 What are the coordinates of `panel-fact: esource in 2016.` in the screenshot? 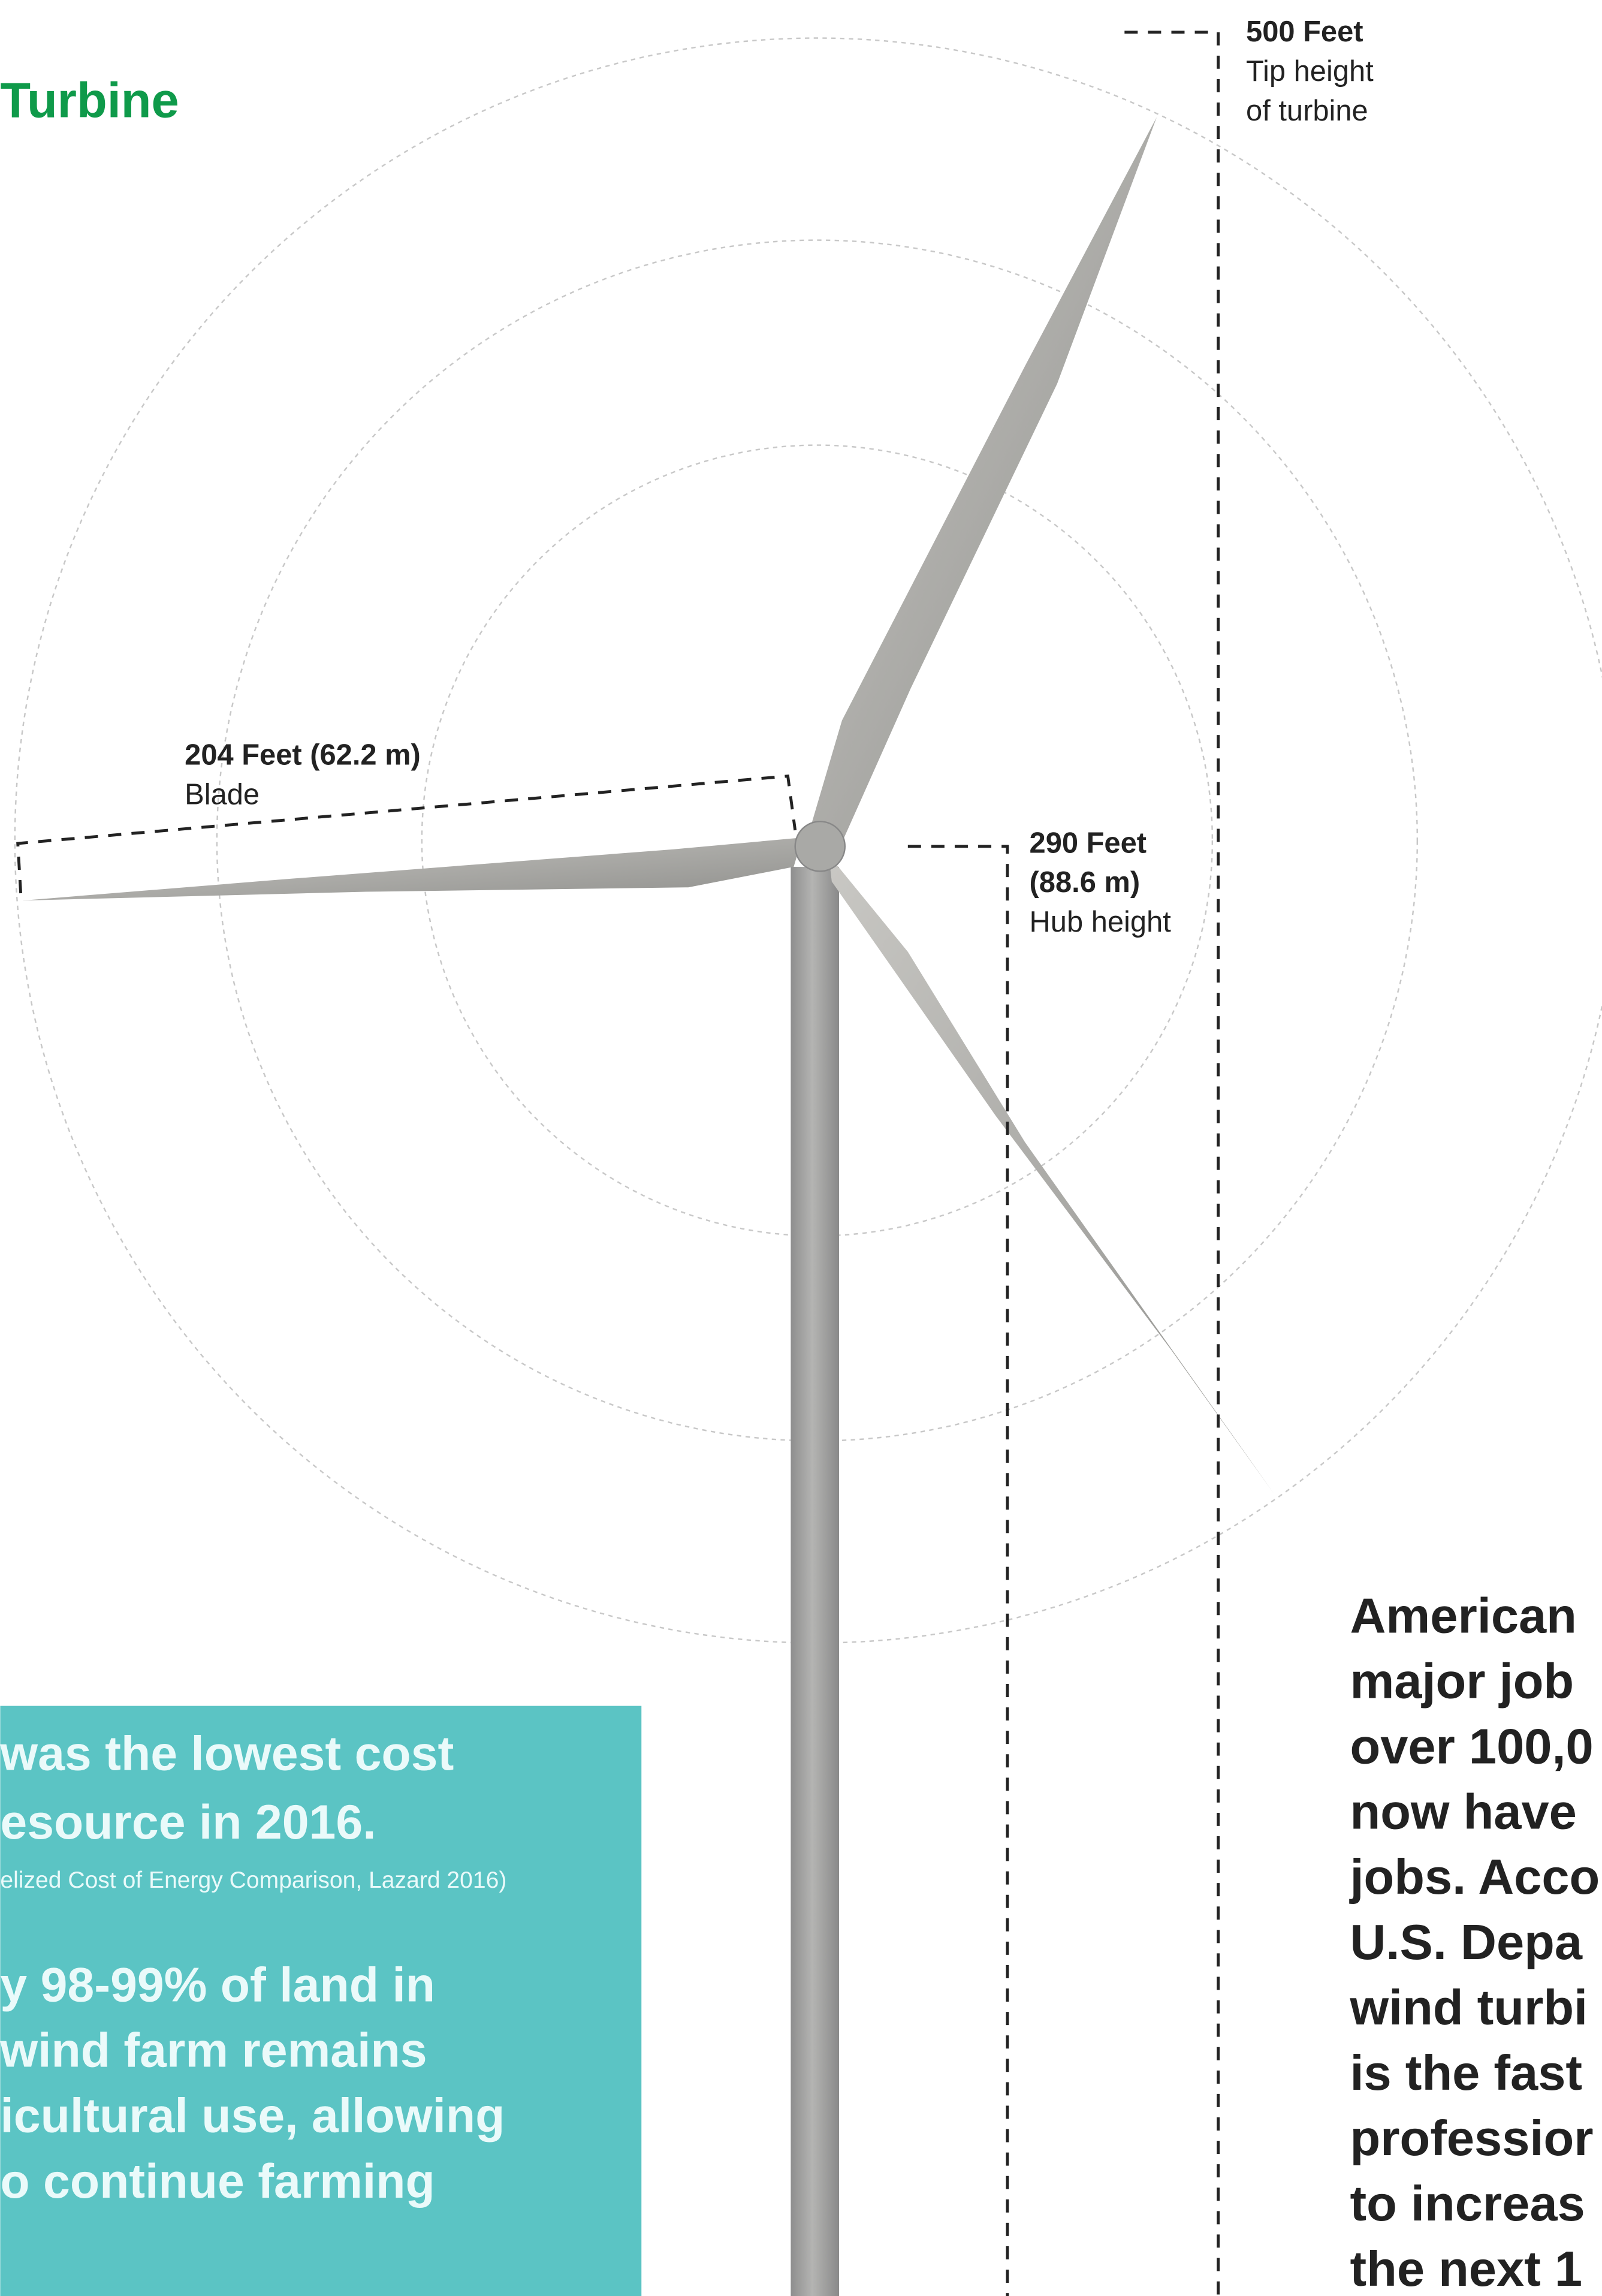 It's located at (188, 1822).